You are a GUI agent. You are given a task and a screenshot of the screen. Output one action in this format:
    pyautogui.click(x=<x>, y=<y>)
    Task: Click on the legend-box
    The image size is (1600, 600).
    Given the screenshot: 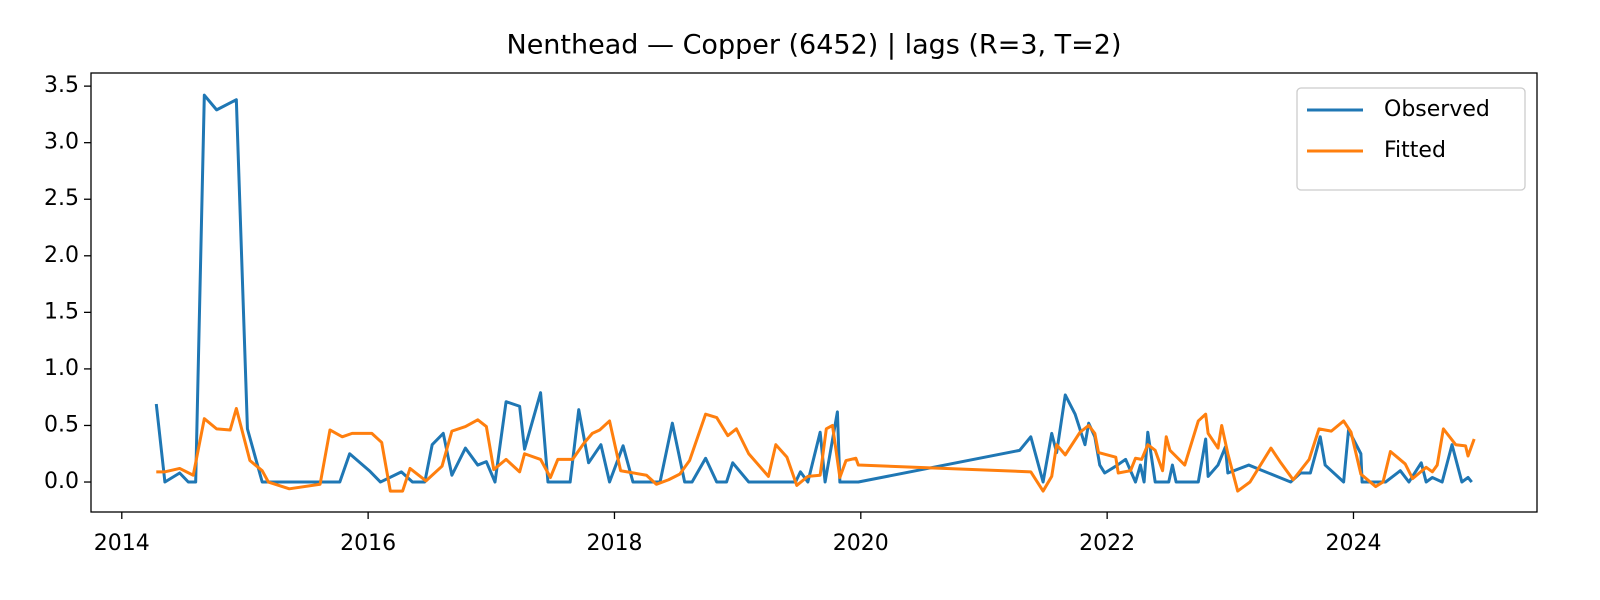 What is the action you would take?
    pyautogui.click(x=1411, y=139)
    